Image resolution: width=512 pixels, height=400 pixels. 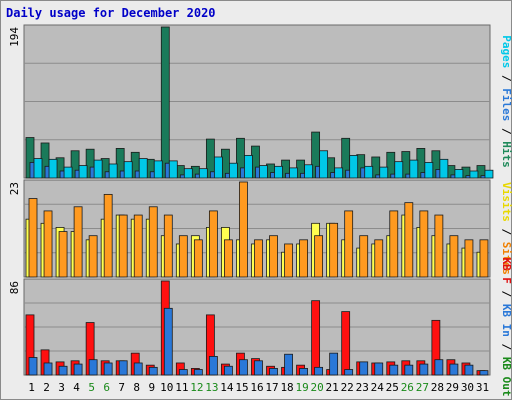 What do you see at coordinates (506, 202) in the screenshot?
I see `legend-middle-part-0: Visits` at bounding box center [506, 202].